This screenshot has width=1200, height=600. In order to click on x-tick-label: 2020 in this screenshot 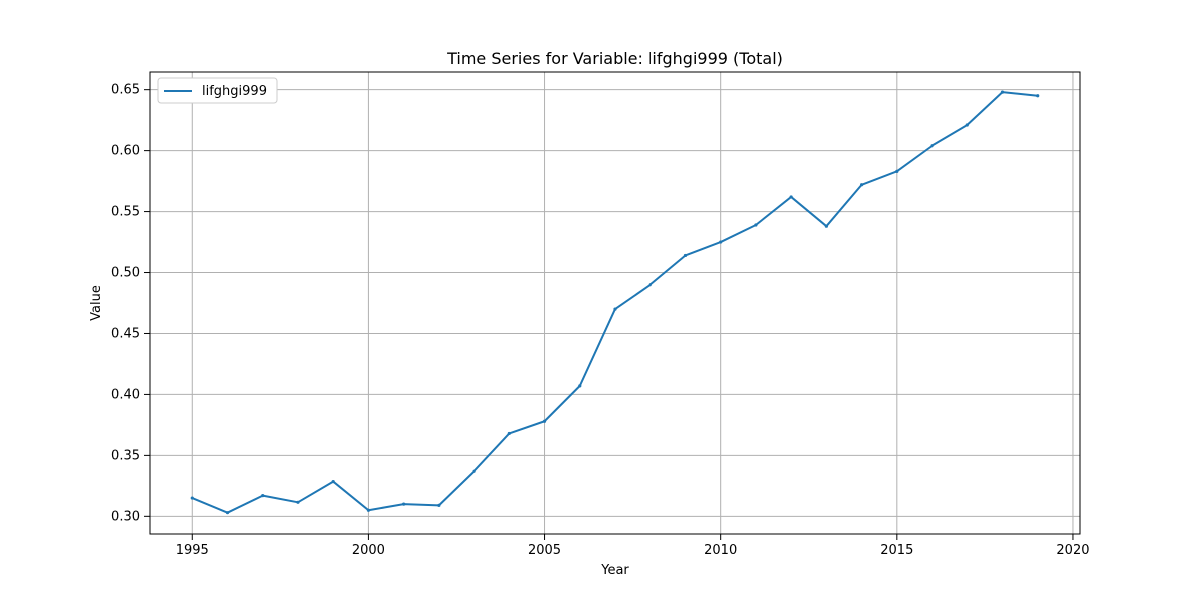, I will do `click(1072, 550)`.